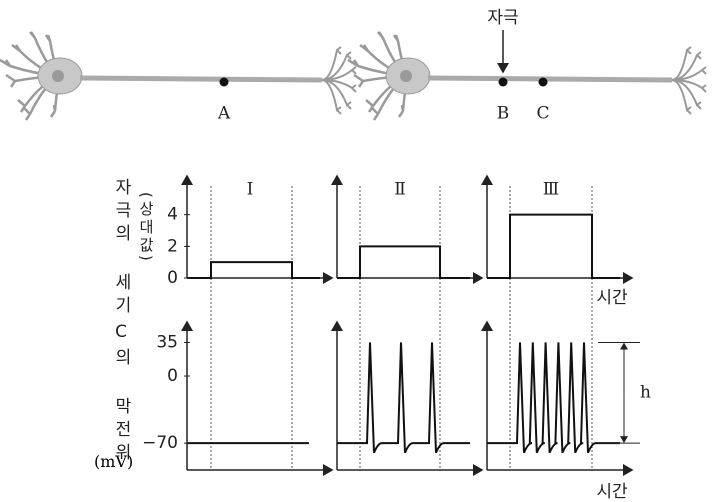 The width and height of the screenshot is (721, 502). I want to click on pot-y-label: C의 막전위, so click(121, 394).